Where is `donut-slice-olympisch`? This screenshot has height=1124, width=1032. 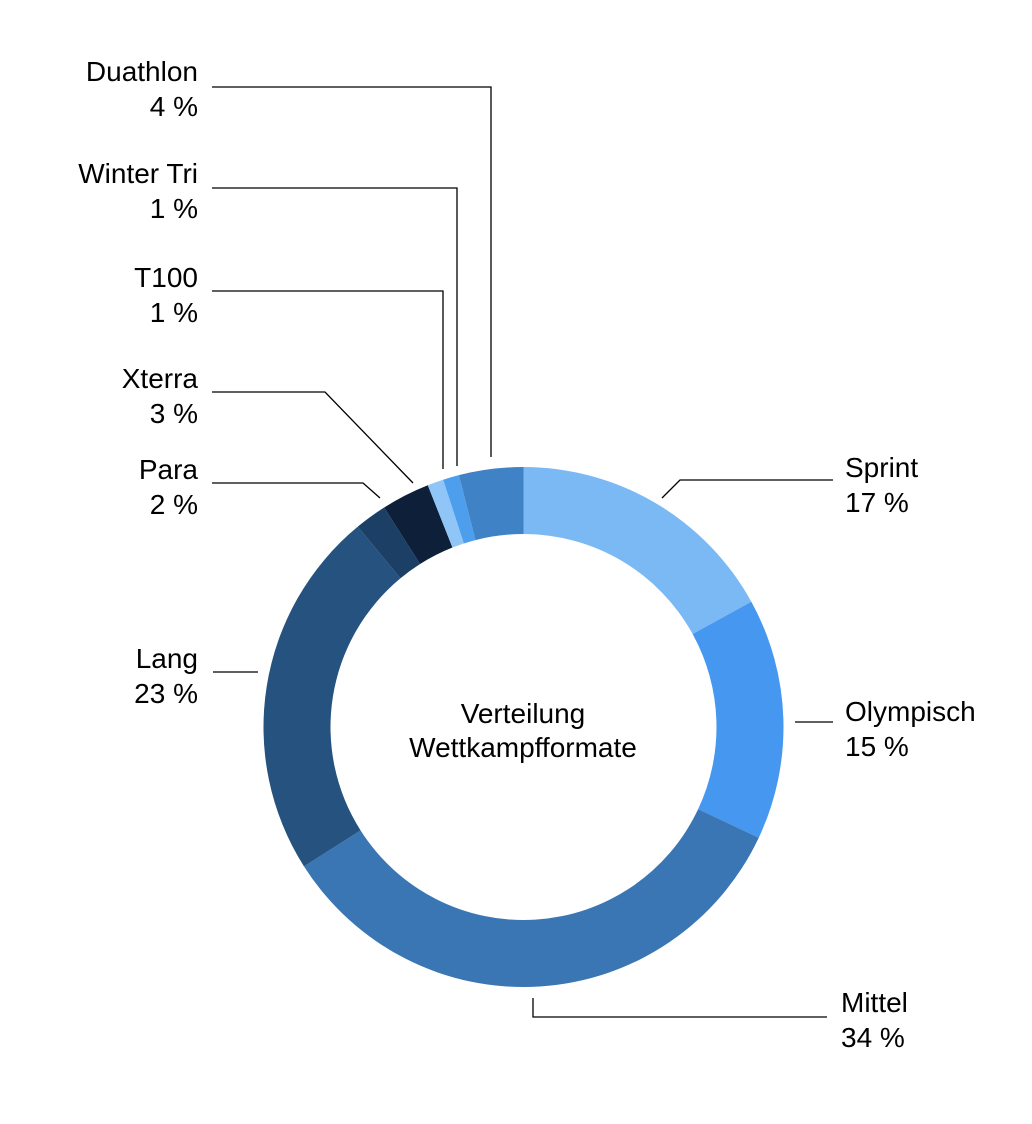
donut-slice-olympisch is located at coordinates (738, 719).